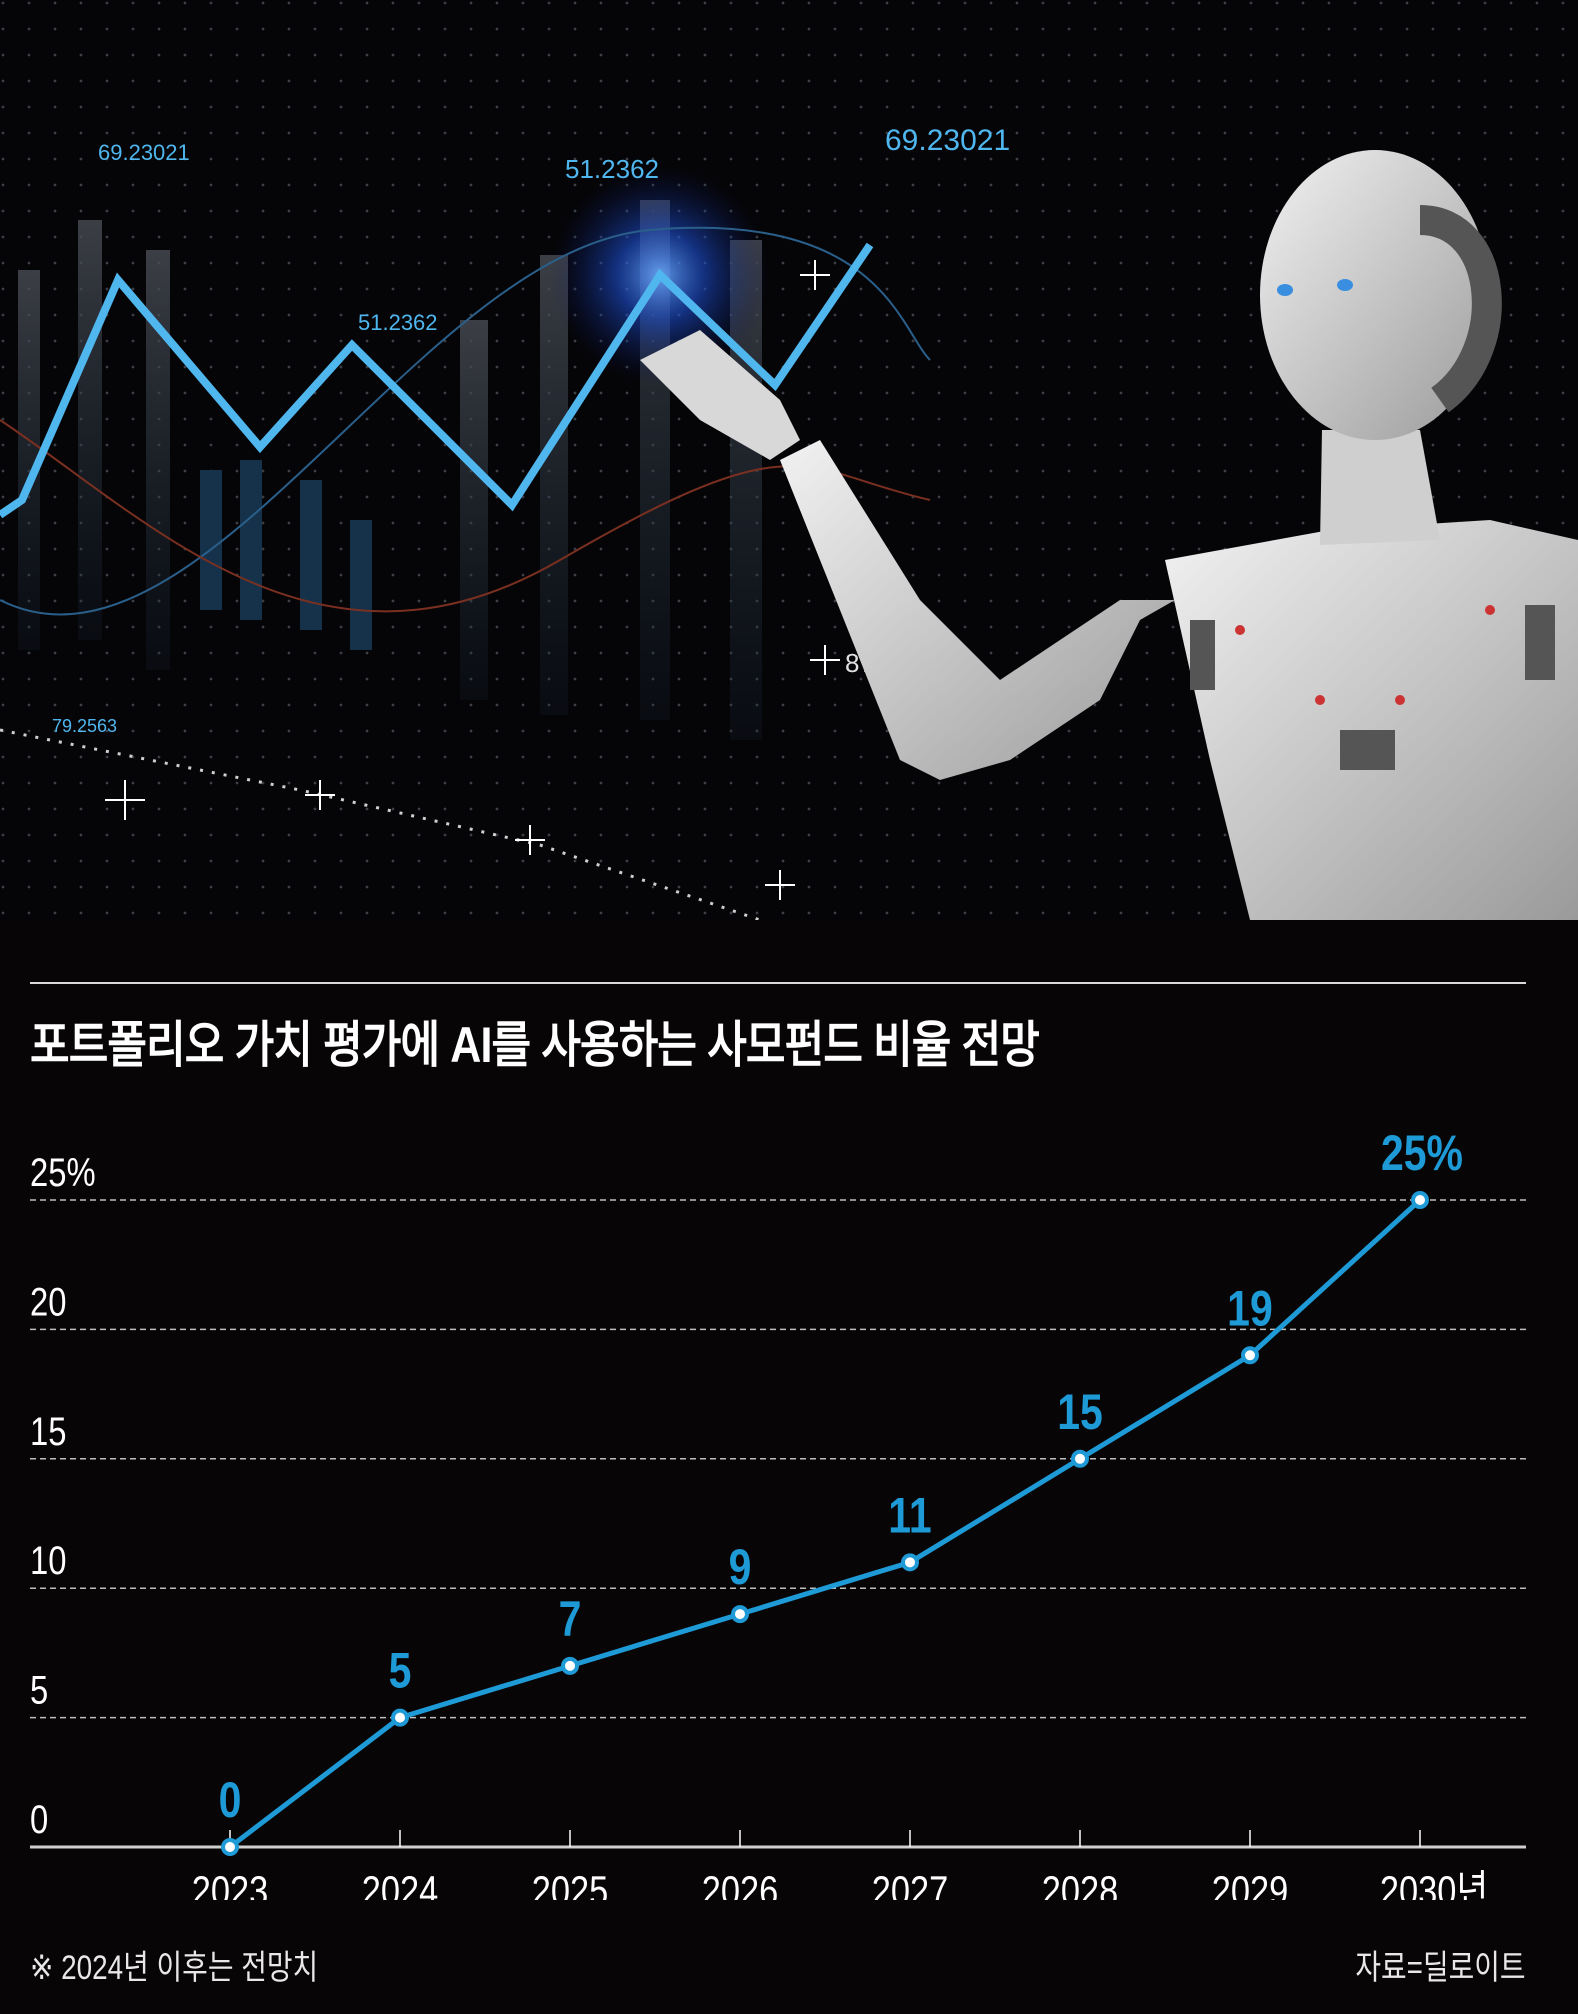 This screenshot has height=2014, width=1578. What do you see at coordinates (1080, 1884) in the screenshot?
I see `x-tick-label: 2028` at bounding box center [1080, 1884].